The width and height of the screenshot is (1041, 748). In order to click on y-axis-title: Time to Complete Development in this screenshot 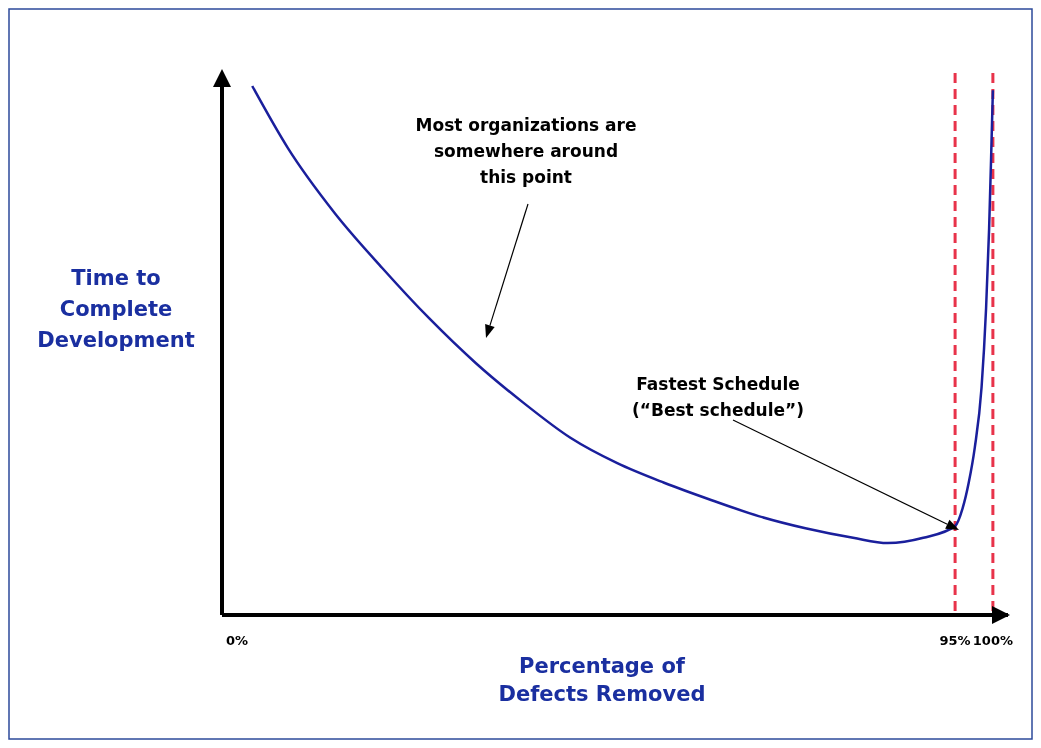, I will do `click(116, 309)`.